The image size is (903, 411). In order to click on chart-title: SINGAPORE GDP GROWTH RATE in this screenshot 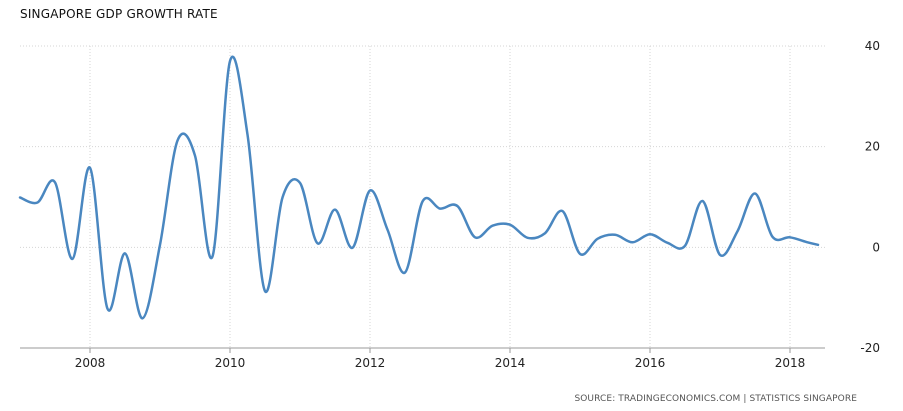, I will do `click(119, 14)`.